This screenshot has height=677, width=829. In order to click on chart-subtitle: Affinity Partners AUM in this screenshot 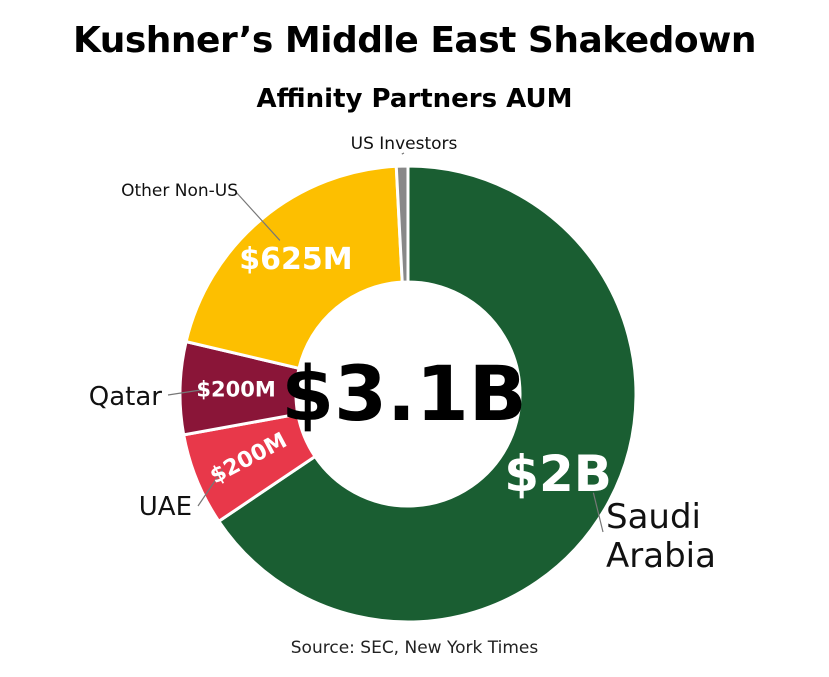, I will do `click(414, 99)`.